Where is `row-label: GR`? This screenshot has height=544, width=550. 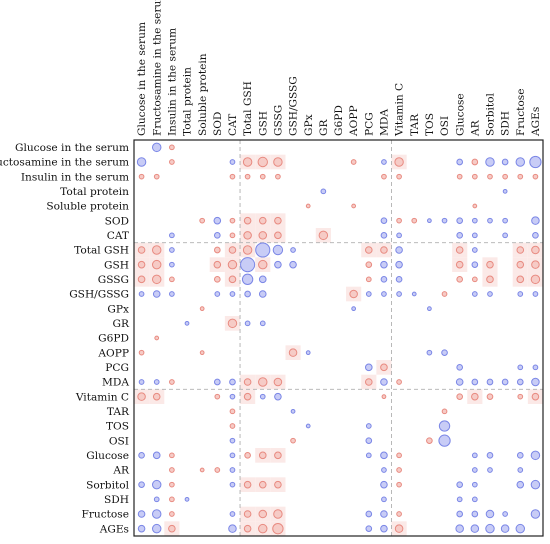 row-label: GR is located at coordinates (121, 324).